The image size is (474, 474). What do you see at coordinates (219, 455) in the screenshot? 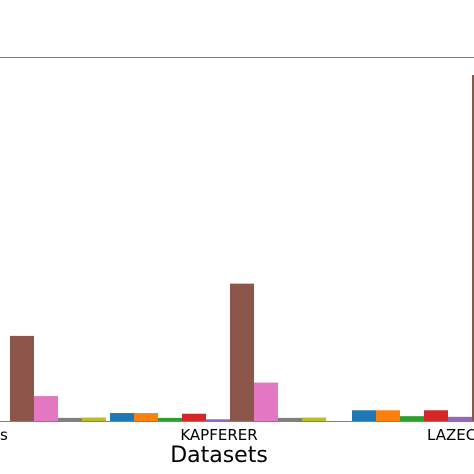
I see `x-axis-title: Datasets` at bounding box center [219, 455].